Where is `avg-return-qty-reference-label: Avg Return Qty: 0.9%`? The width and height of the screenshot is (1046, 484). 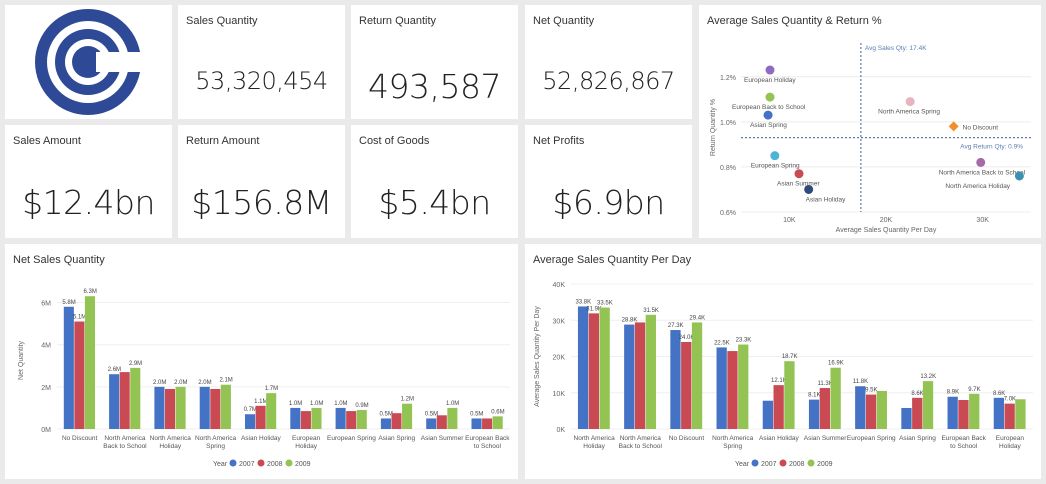 avg-return-qty-reference-label: Avg Return Qty: 0.9% is located at coordinates (991, 147).